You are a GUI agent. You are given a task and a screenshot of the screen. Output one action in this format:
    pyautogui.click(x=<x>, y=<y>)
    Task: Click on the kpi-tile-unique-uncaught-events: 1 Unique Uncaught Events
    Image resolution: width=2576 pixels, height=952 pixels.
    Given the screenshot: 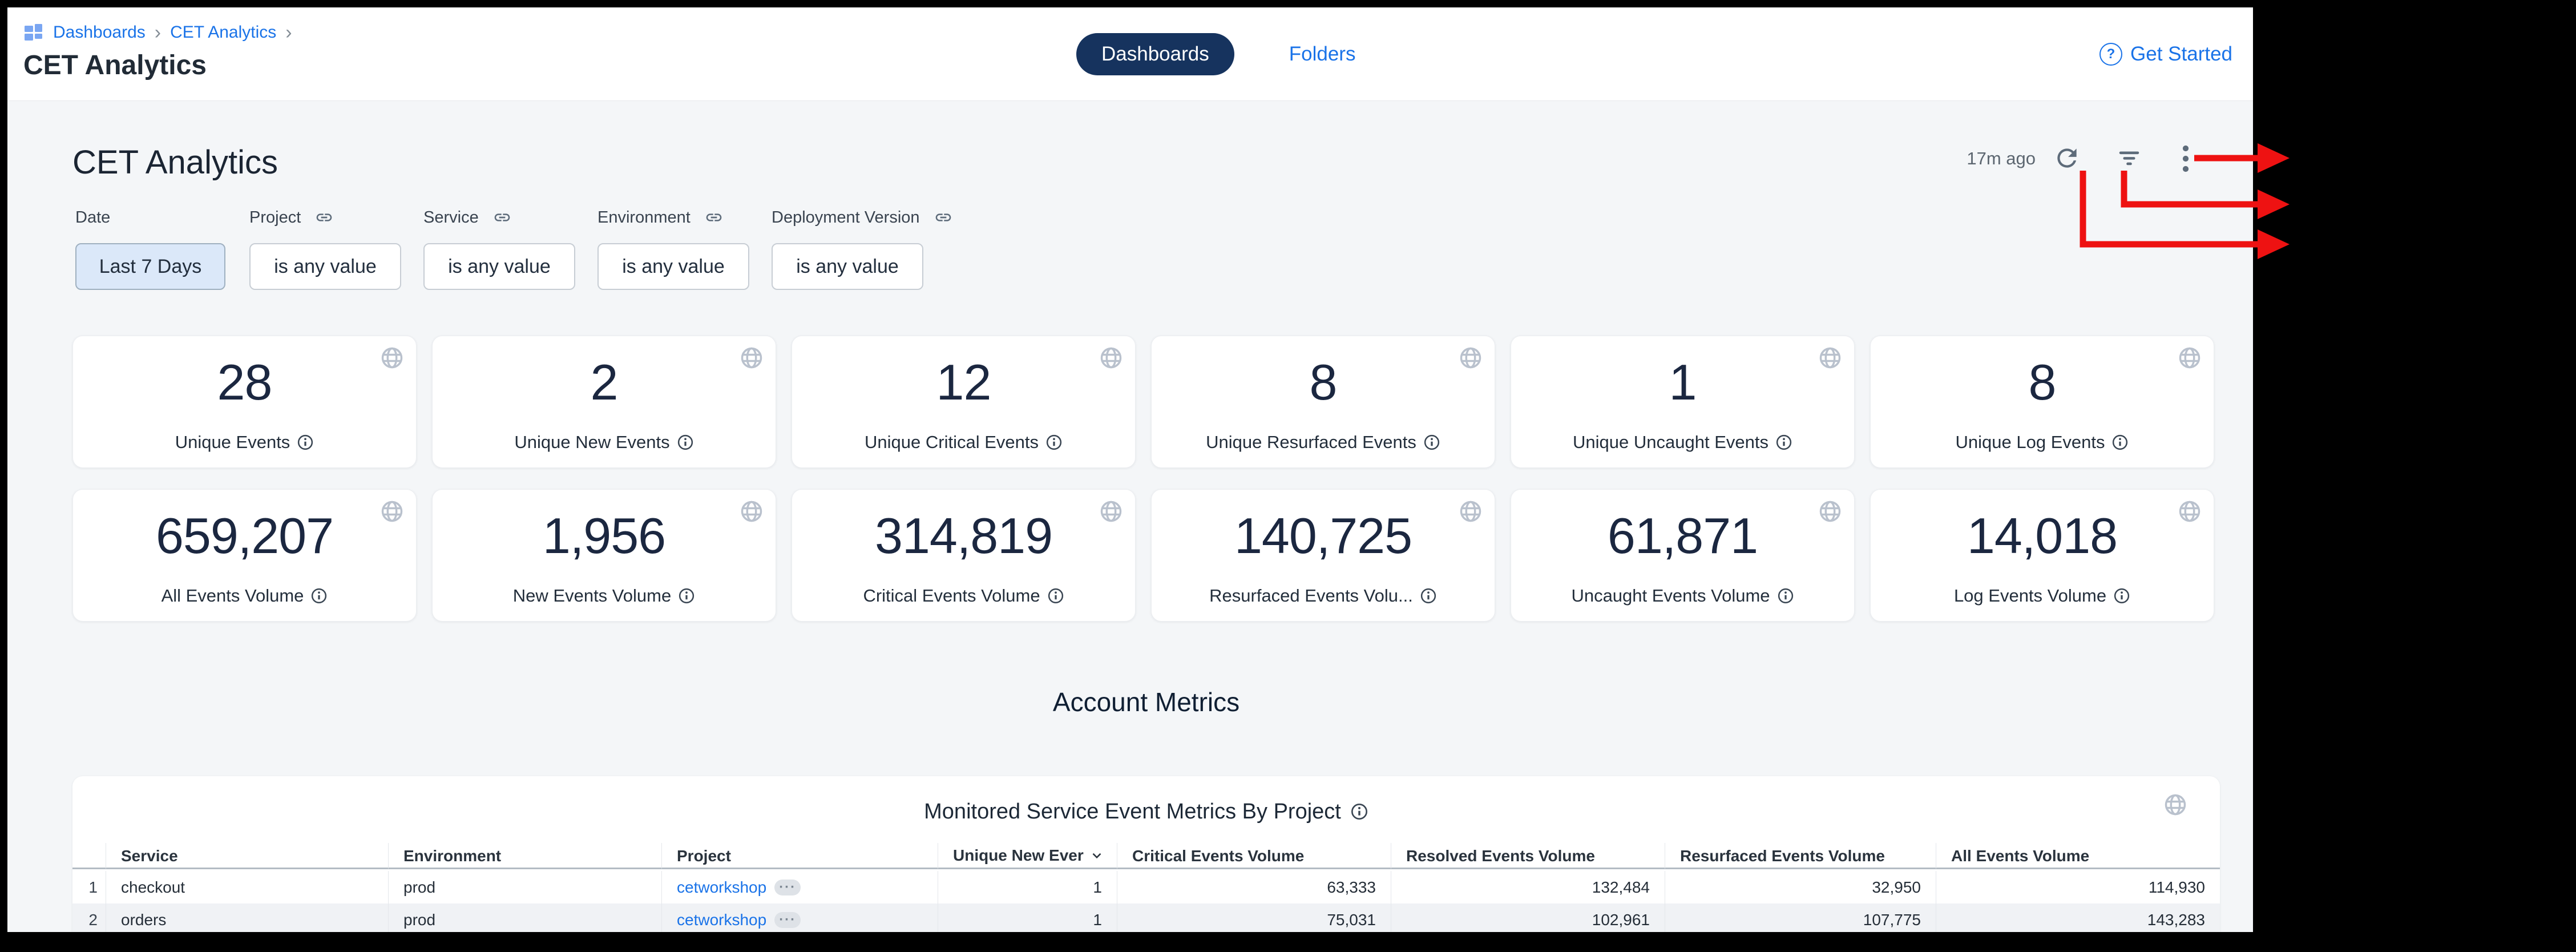 What is the action you would take?
    pyautogui.click(x=1683, y=402)
    